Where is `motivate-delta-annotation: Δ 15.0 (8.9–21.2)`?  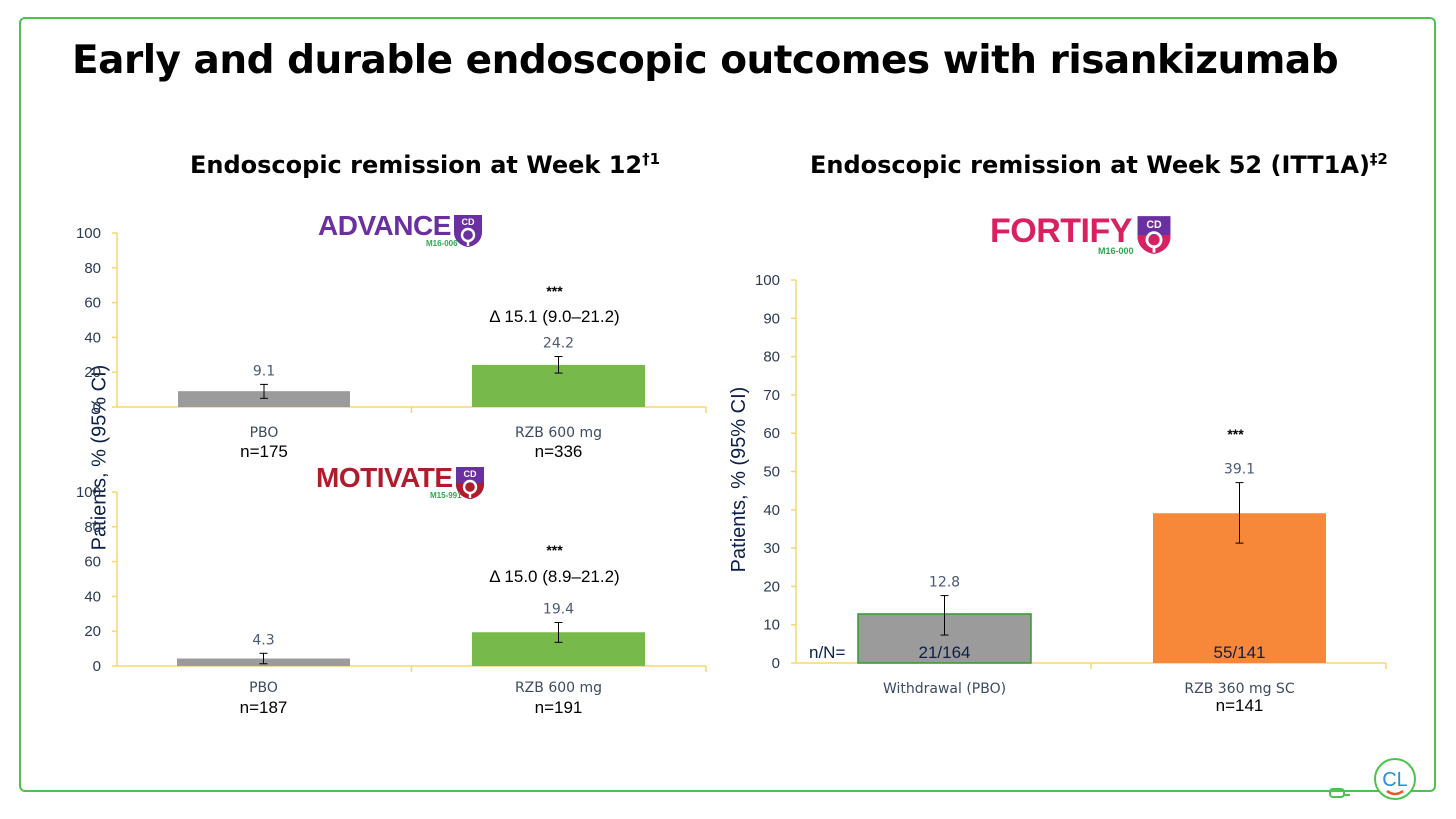
motivate-delta-annotation: Δ 15.0 (8.9–21.2) is located at coordinates (554, 576).